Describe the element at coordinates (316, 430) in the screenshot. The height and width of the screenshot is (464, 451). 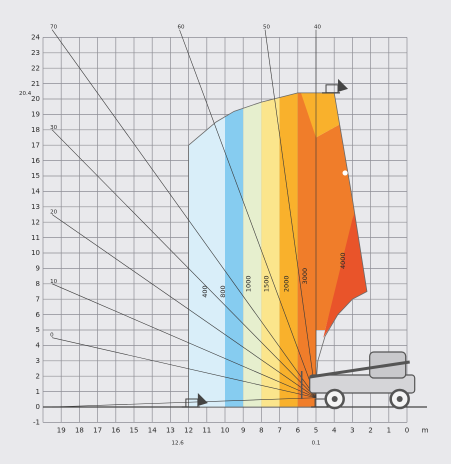
I see `x-tick-label: 5` at that location.